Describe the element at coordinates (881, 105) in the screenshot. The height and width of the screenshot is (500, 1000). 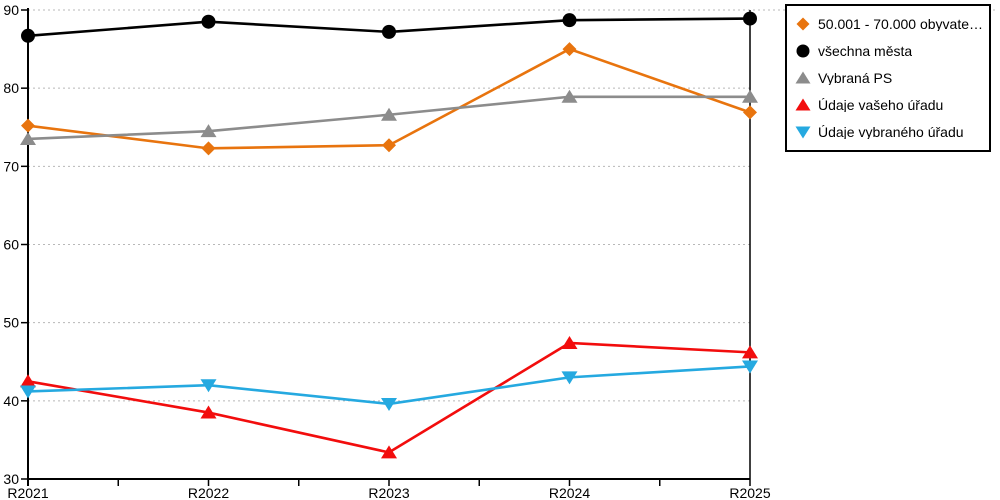
I see `legend-label: Údaje vašeho úřadu` at that location.